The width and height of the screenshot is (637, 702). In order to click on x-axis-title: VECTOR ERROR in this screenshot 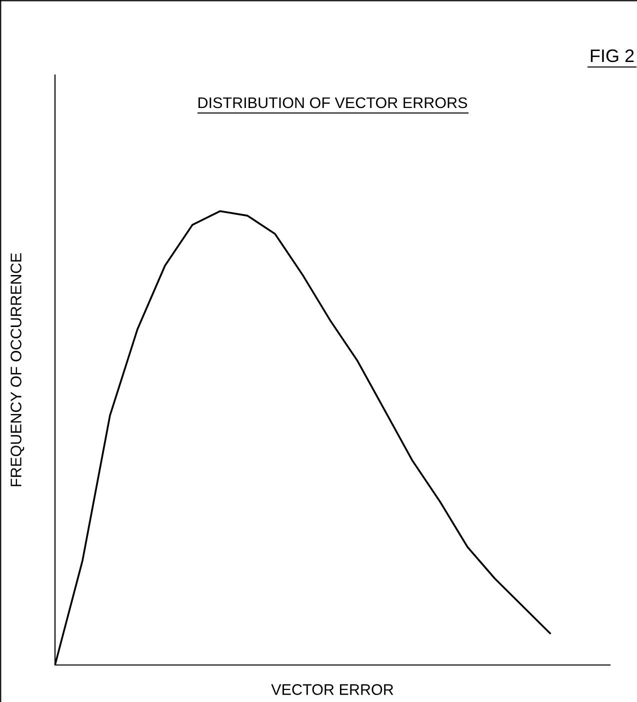, I will do `click(332, 689)`.